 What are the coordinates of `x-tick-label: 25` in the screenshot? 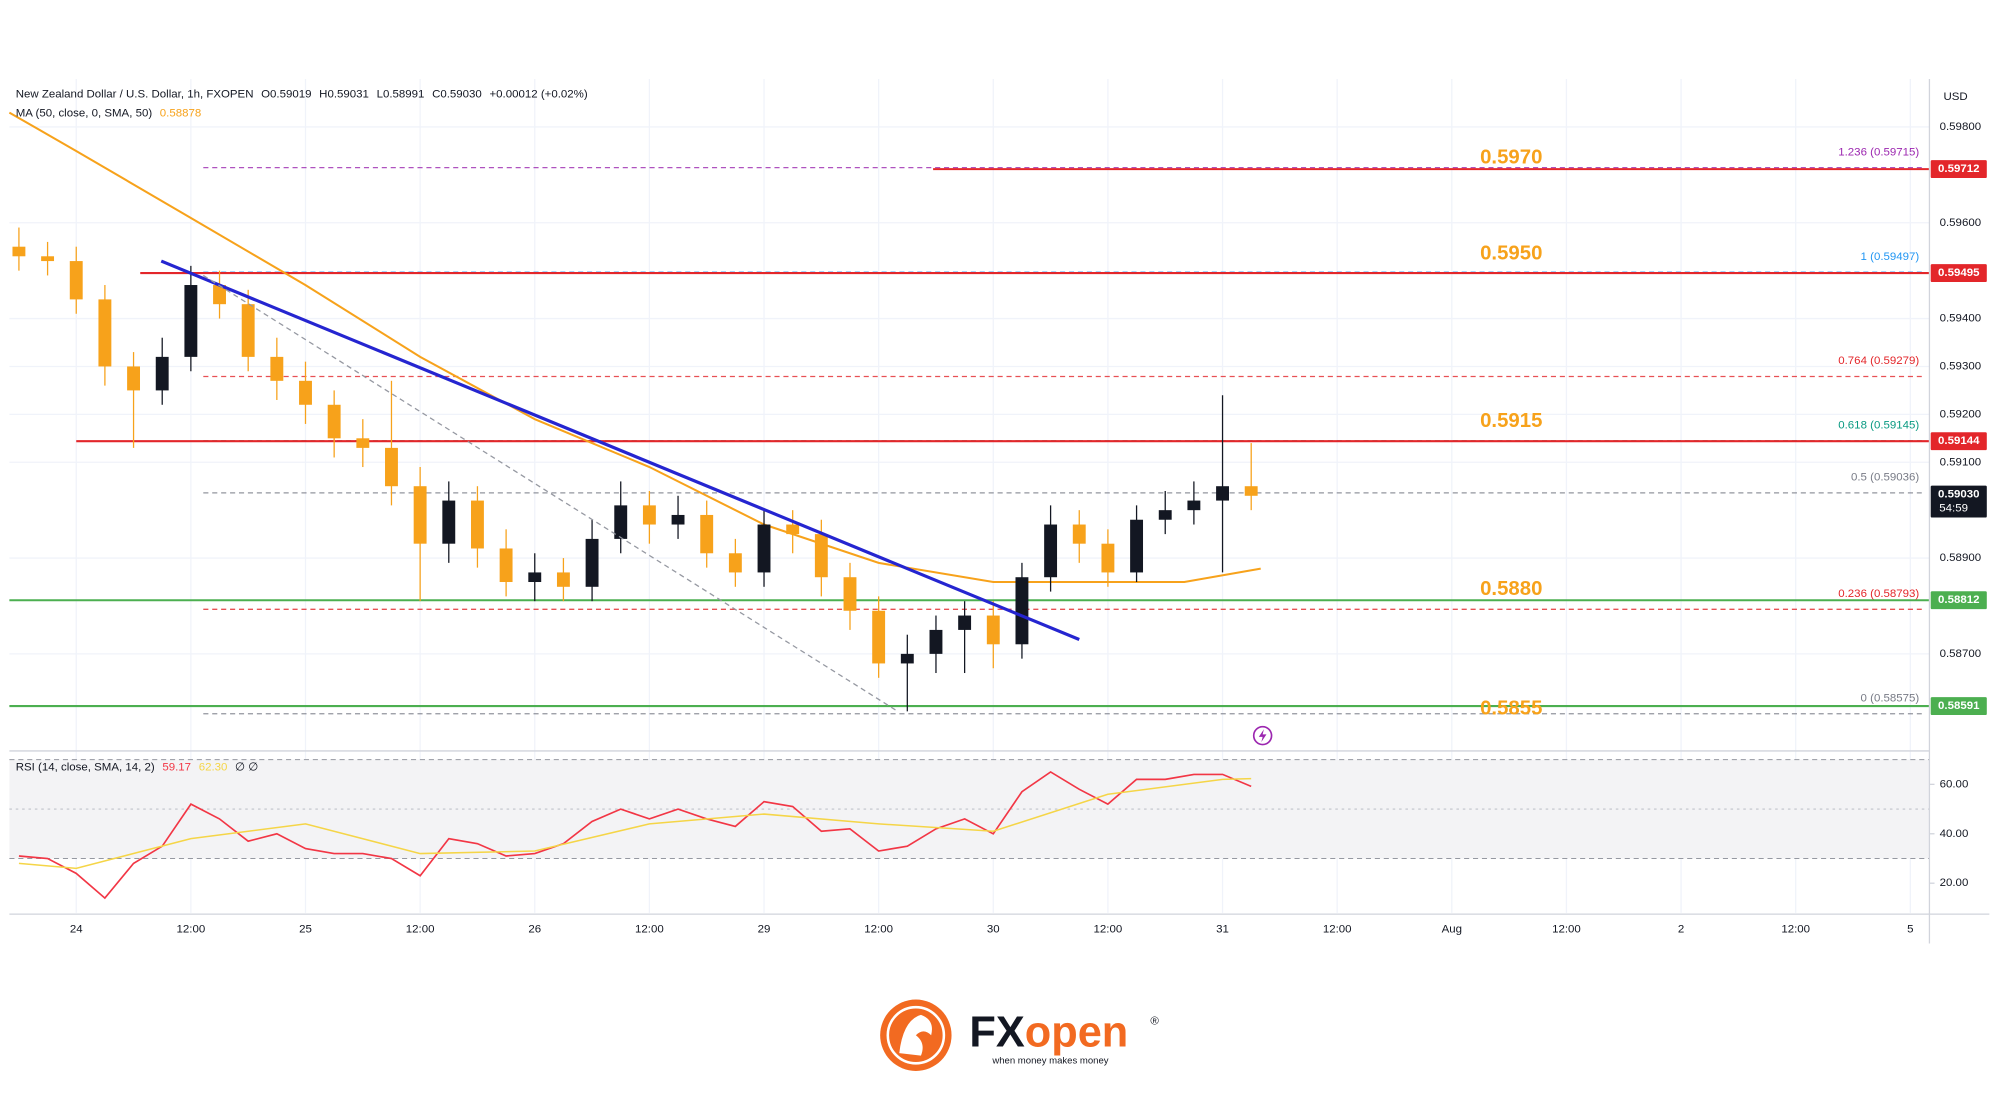 It's located at (305, 929).